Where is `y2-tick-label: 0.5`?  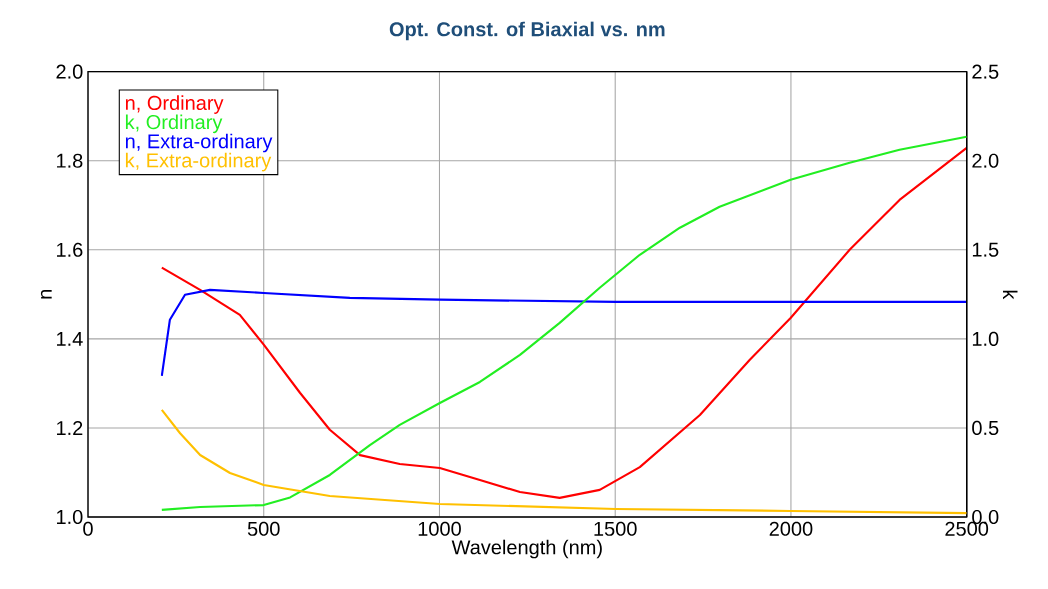
y2-tick-label: 0.5 is located at coordinates (985, 427).